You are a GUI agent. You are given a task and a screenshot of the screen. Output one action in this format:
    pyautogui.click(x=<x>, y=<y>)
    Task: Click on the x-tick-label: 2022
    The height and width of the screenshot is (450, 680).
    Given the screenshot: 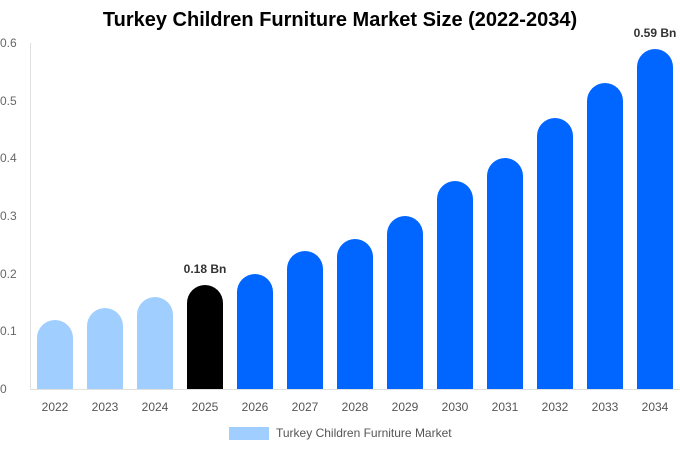 What is the action you would take?
    pyautogui.click(x=55, y=407)
    